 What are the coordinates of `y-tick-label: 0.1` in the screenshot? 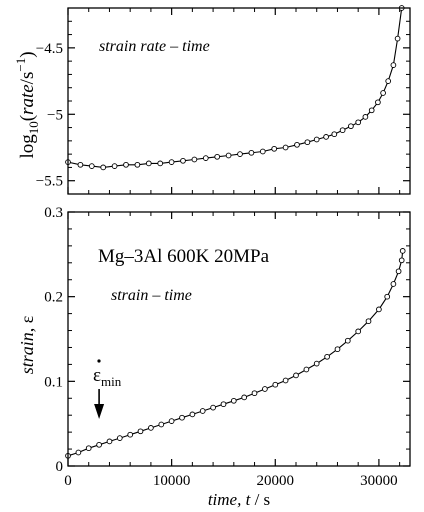 It's located at (53, 382).